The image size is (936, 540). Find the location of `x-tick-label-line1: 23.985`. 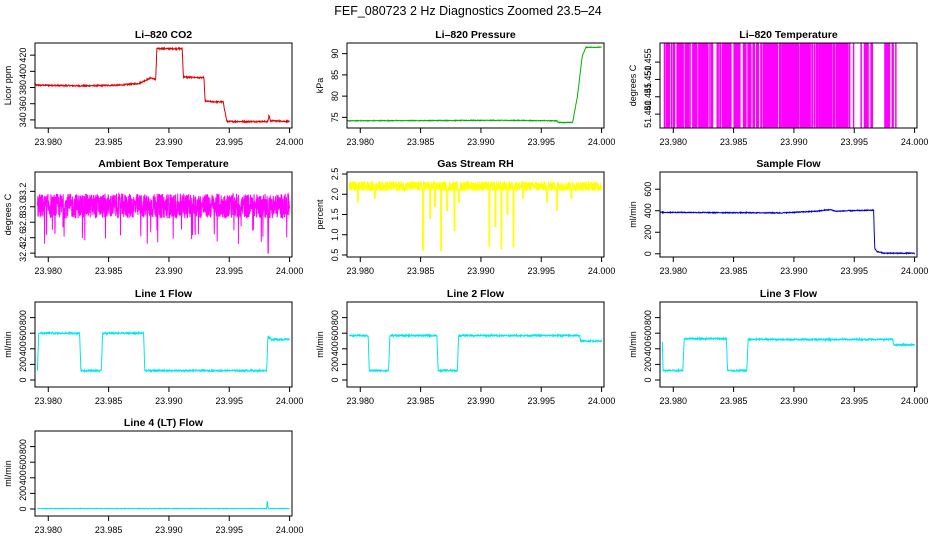

x-tick-label-line1: 23.985 is located at coordinates (109, 401).